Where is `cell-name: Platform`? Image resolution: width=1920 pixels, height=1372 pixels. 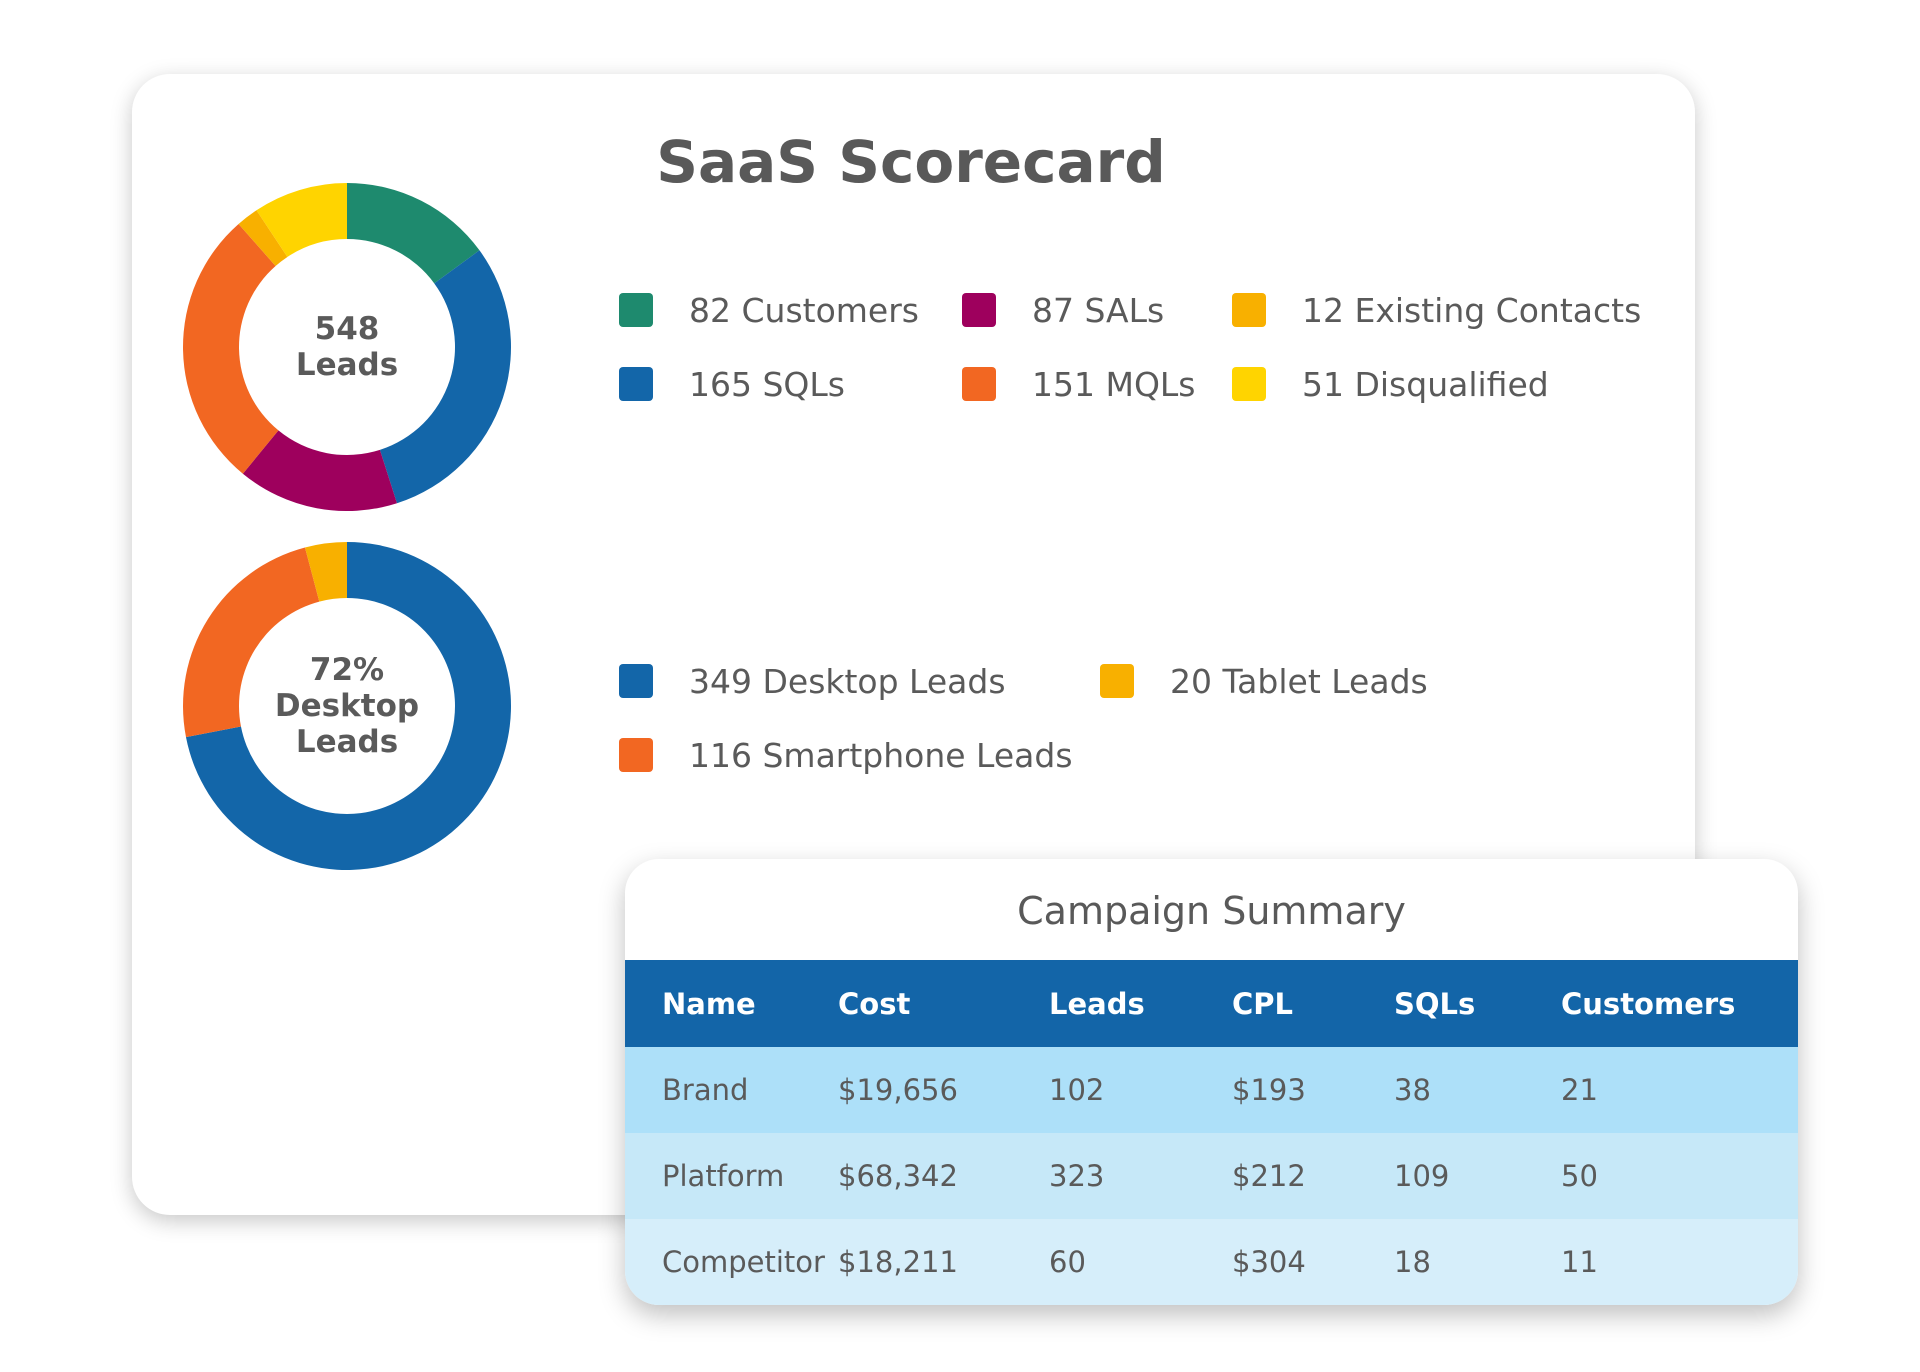
cell-name: Platform is located at coordinates (731, 1176).